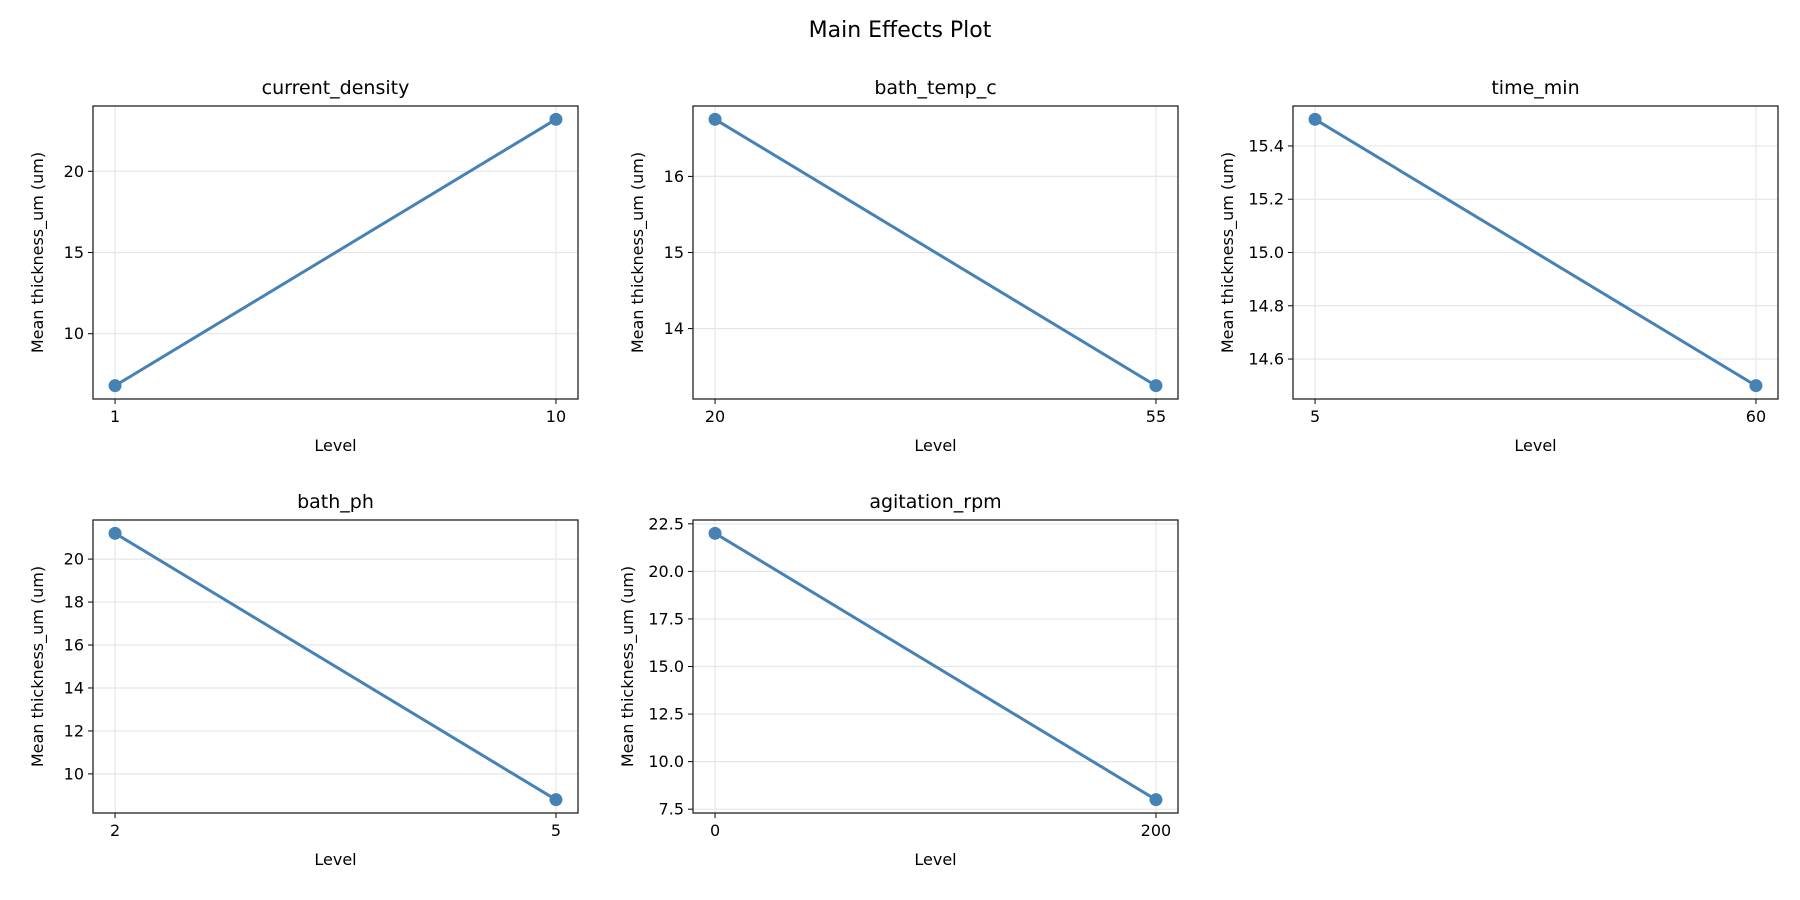 This screenshot has height=900, width=1800. What do you see at coordinates (666, 714) in the screenshot?
I see `y-tick-label: 12.5` at bounding box center [666, 714].